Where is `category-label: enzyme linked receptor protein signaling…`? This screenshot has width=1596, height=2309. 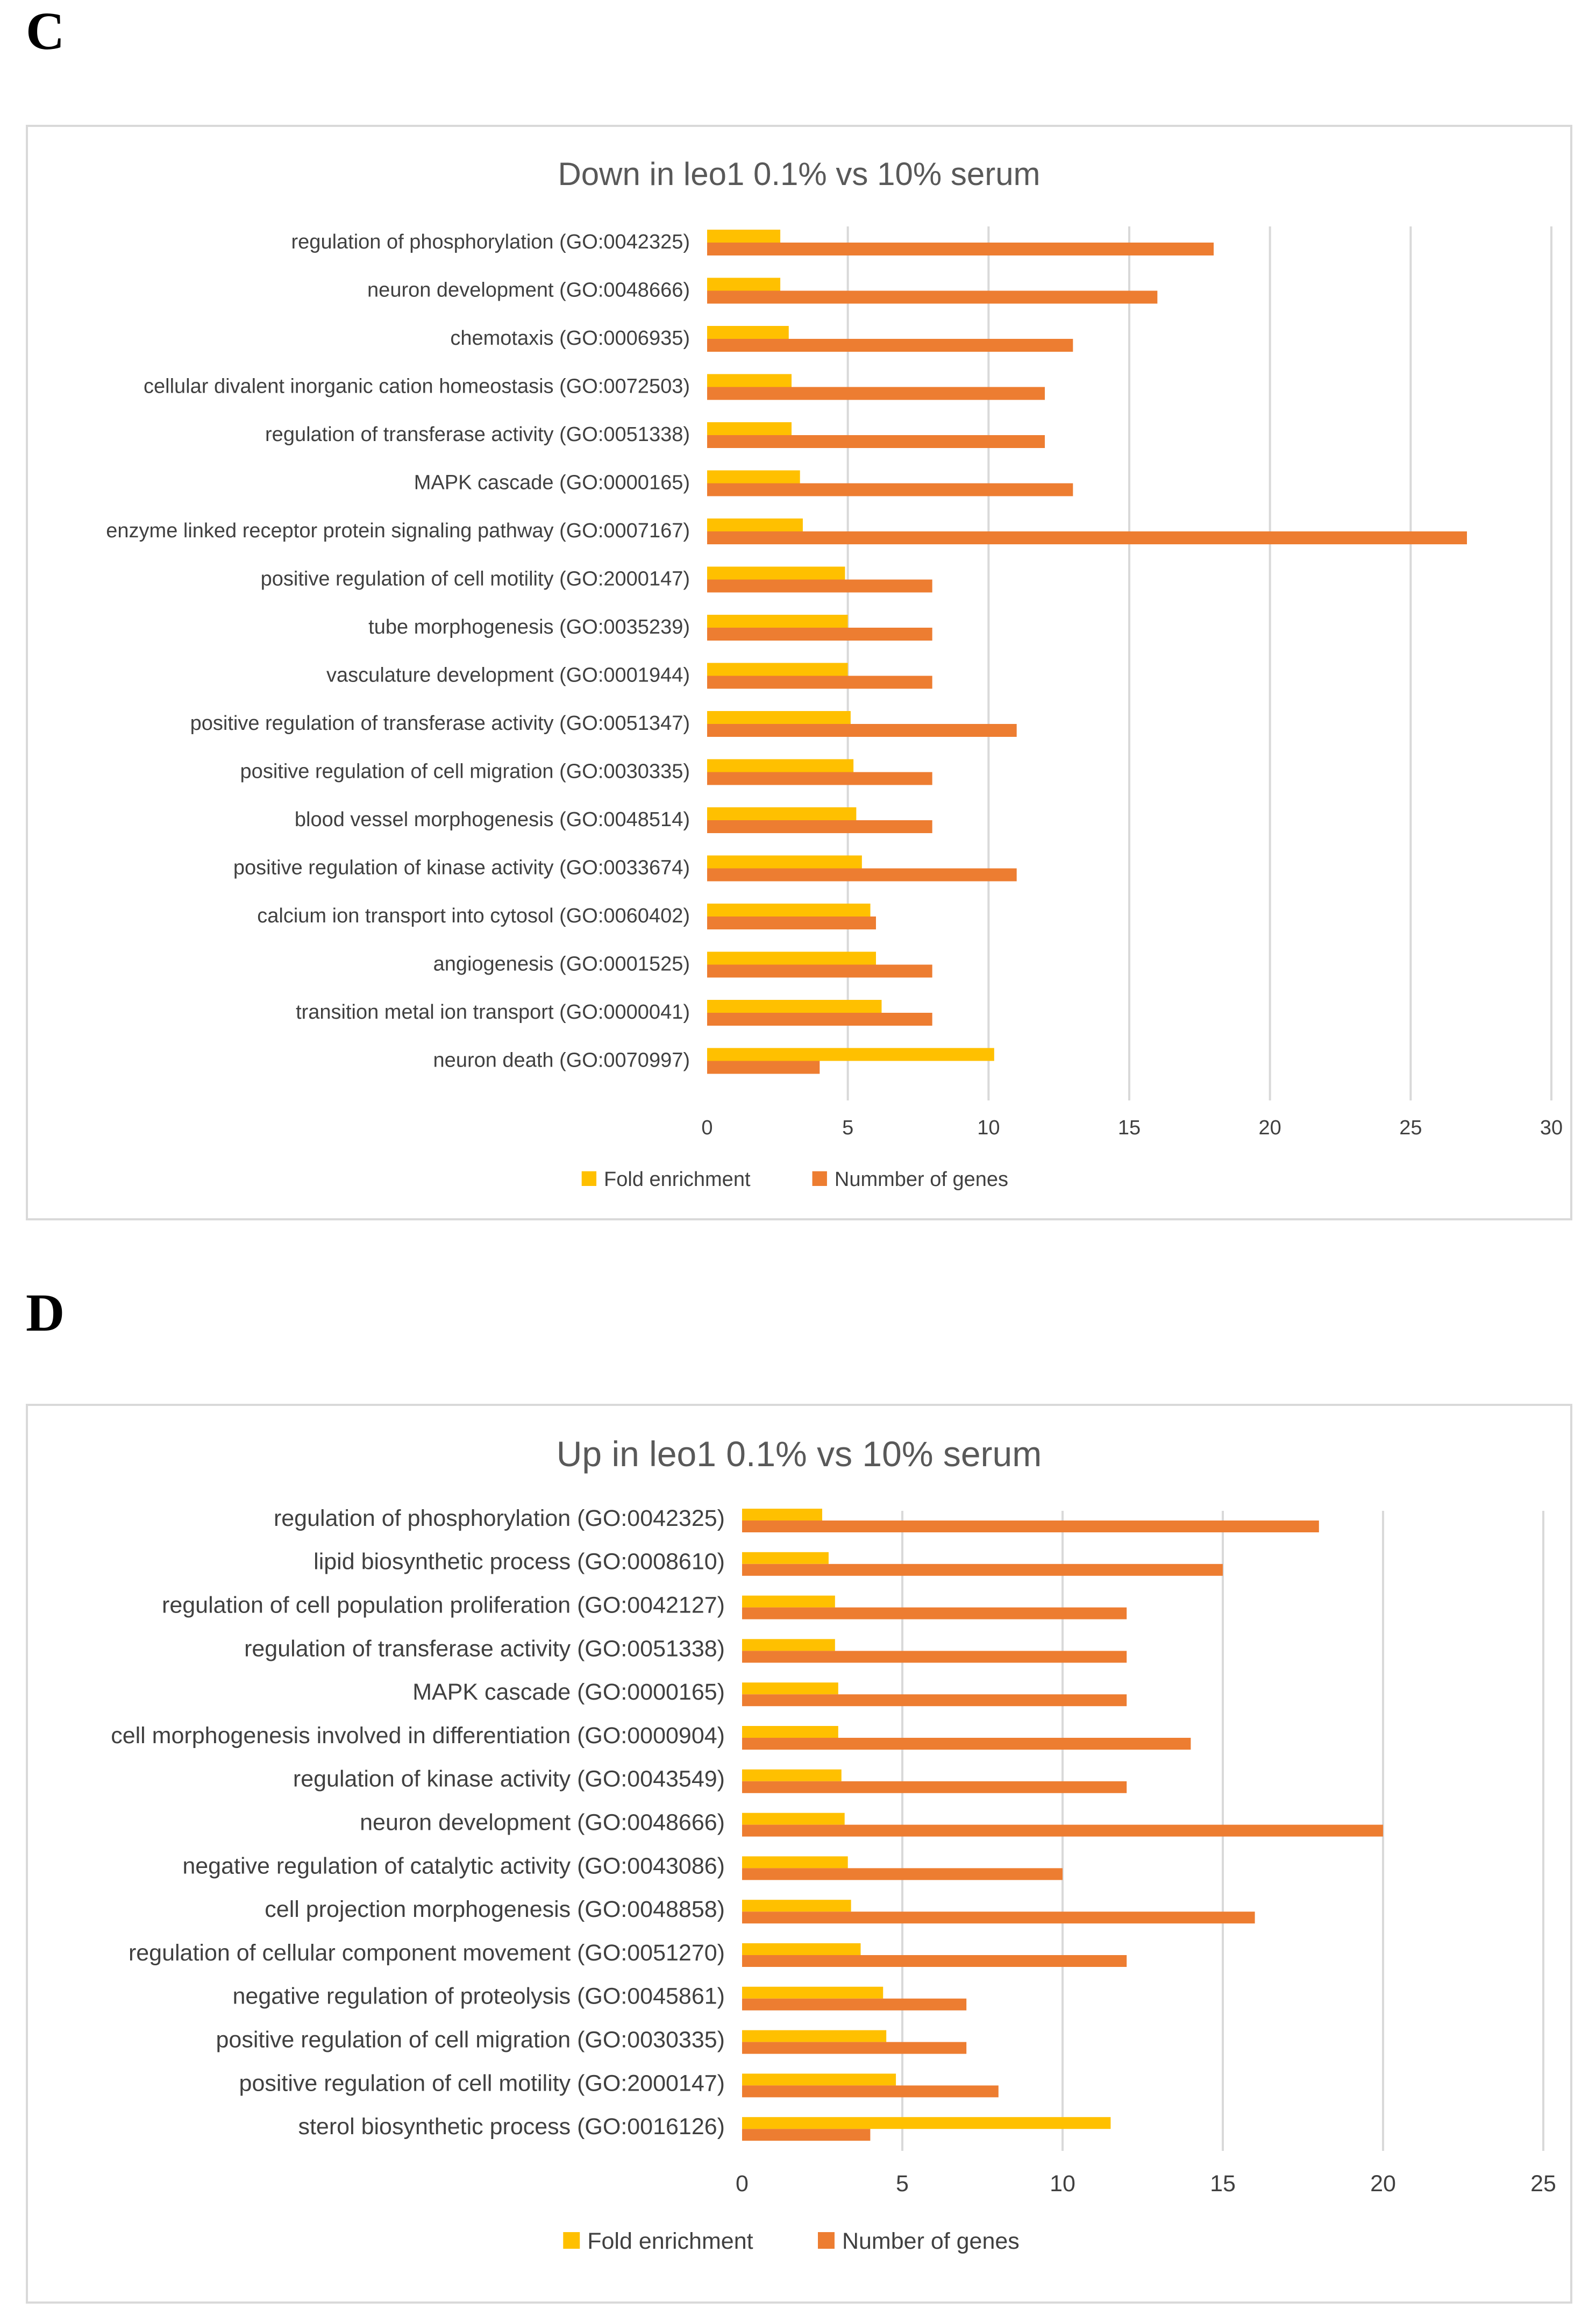 category-label: enzyme linked receptor protein signaling… is located at coordinates (398, 531).